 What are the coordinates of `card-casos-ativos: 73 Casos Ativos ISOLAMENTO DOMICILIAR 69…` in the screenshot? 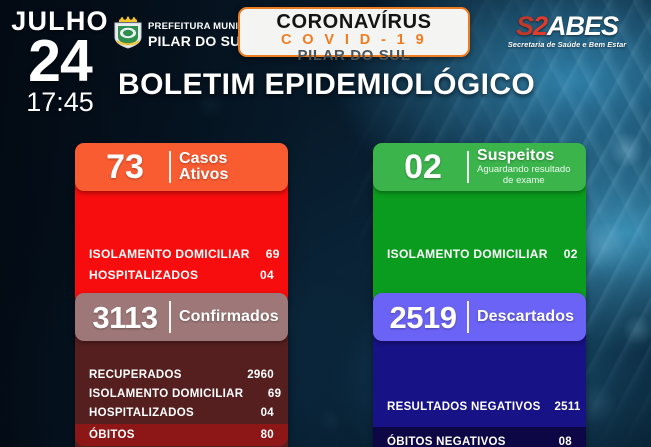 It's located at (181, 224).